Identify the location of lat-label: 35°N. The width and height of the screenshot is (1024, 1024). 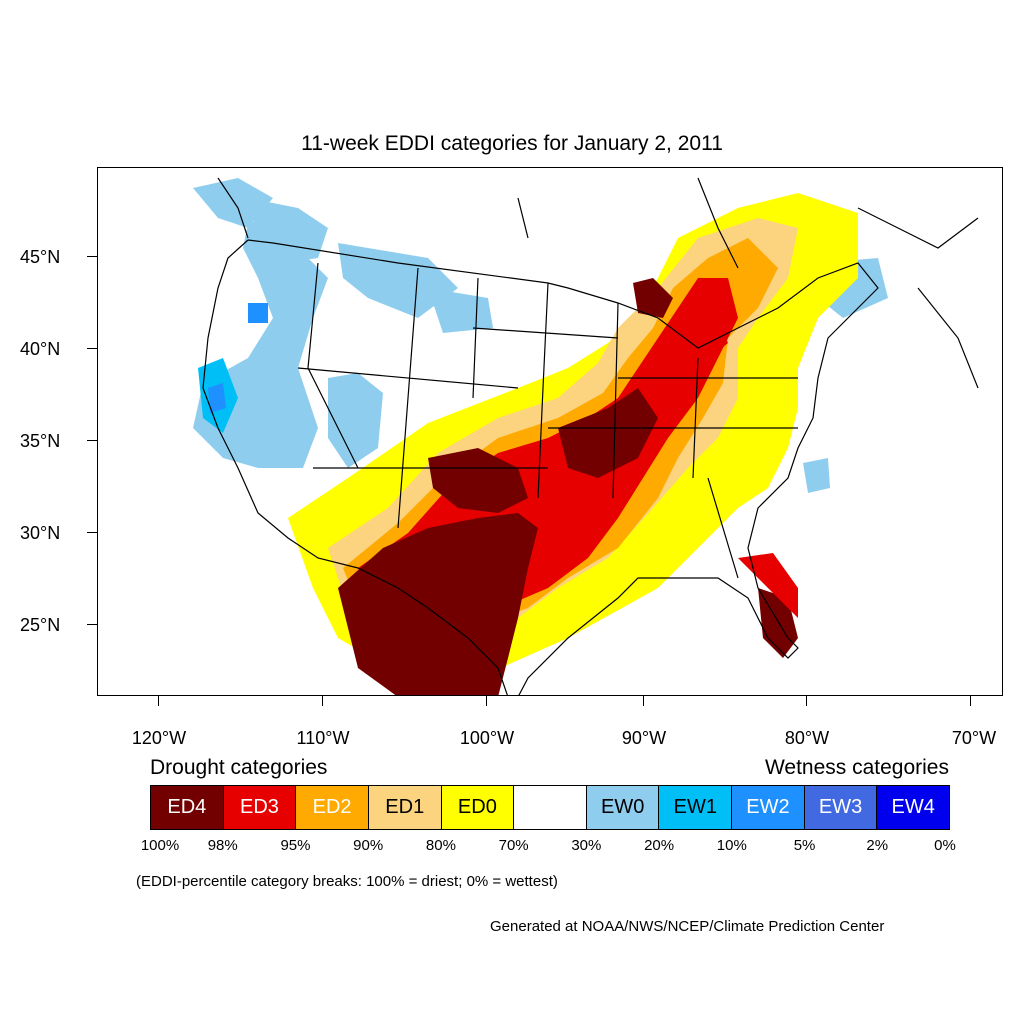
(40, 441).